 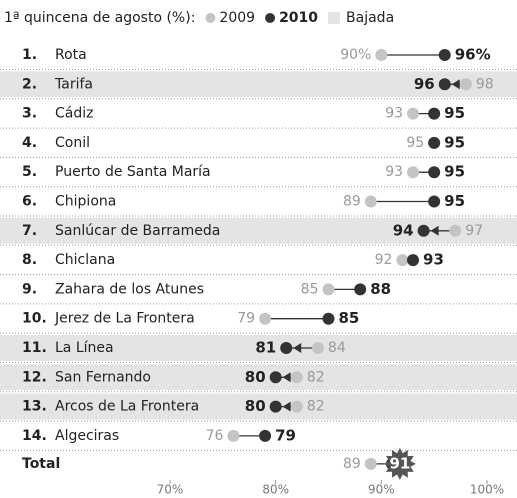 What do you see at coordinates (34, 377) in the screenshot?
I see `rank: 12.` at bounding box center [34, 377].